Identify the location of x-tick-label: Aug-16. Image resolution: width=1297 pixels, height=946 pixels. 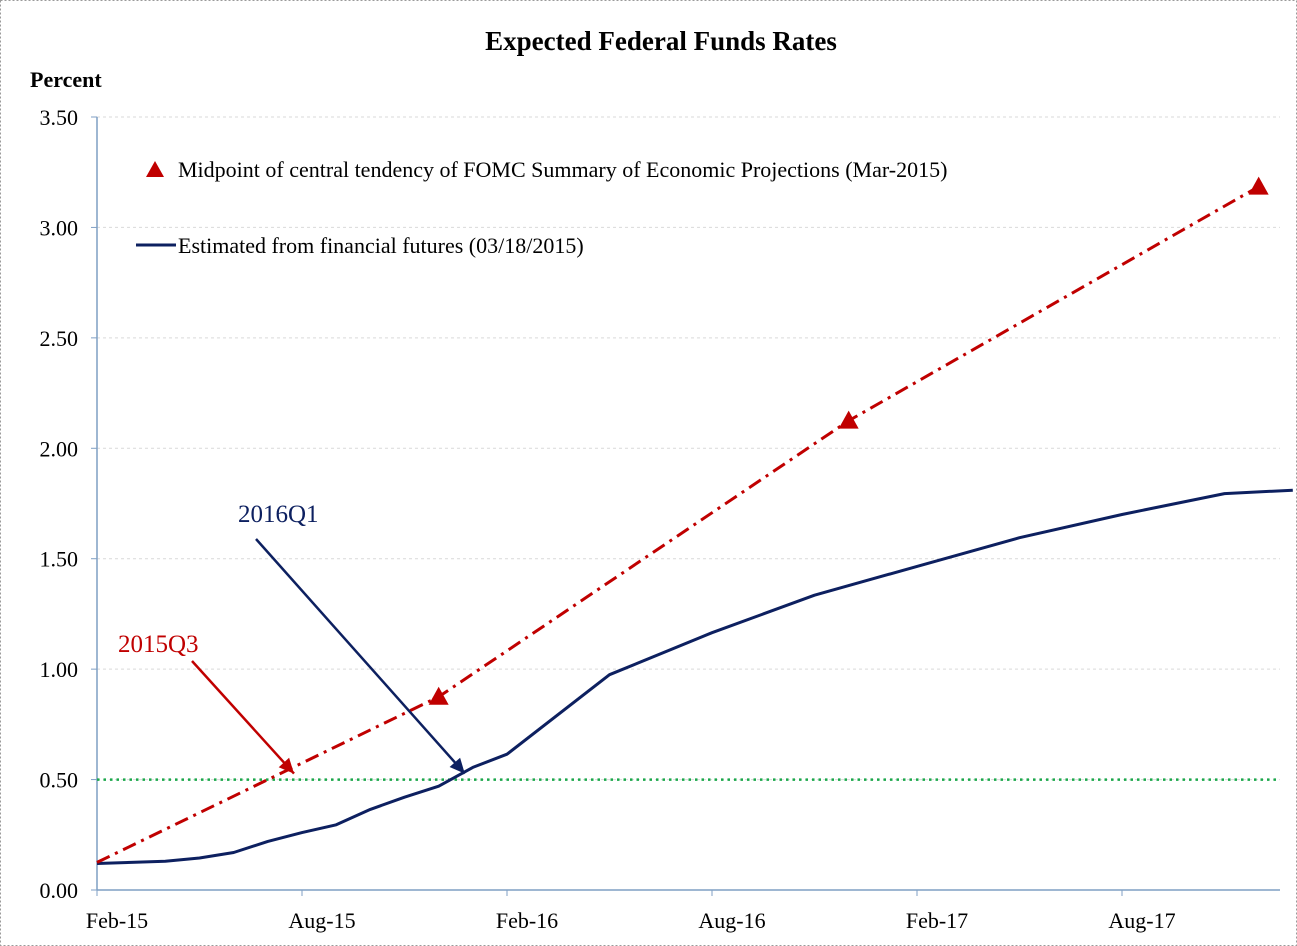
(731, 920).